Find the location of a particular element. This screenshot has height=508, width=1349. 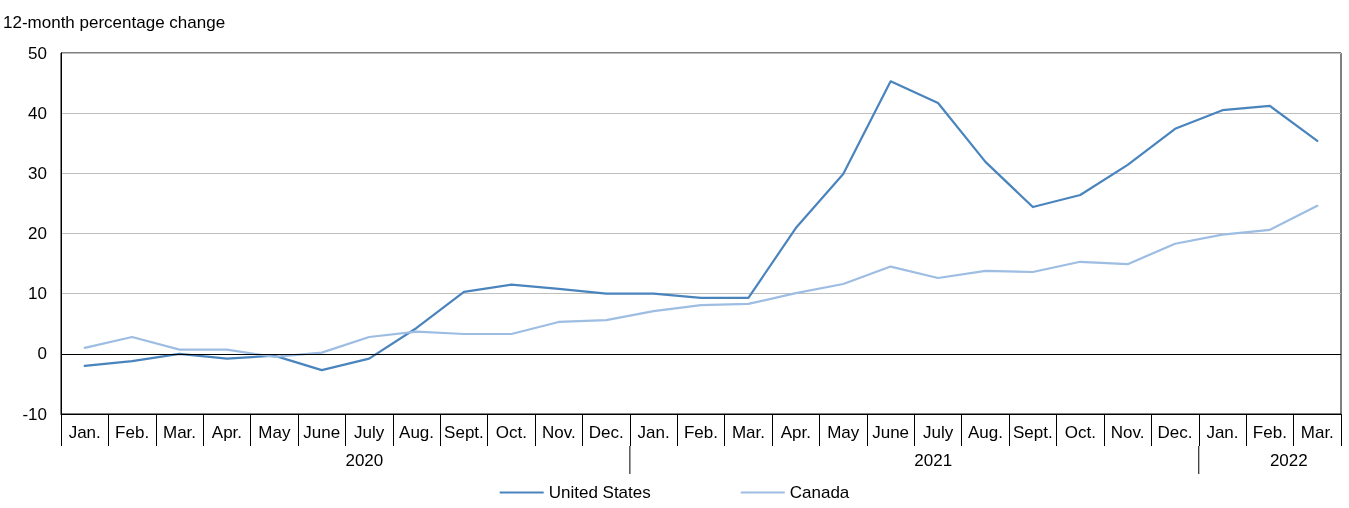

text: 2021 is located at coordinates (933, 460).